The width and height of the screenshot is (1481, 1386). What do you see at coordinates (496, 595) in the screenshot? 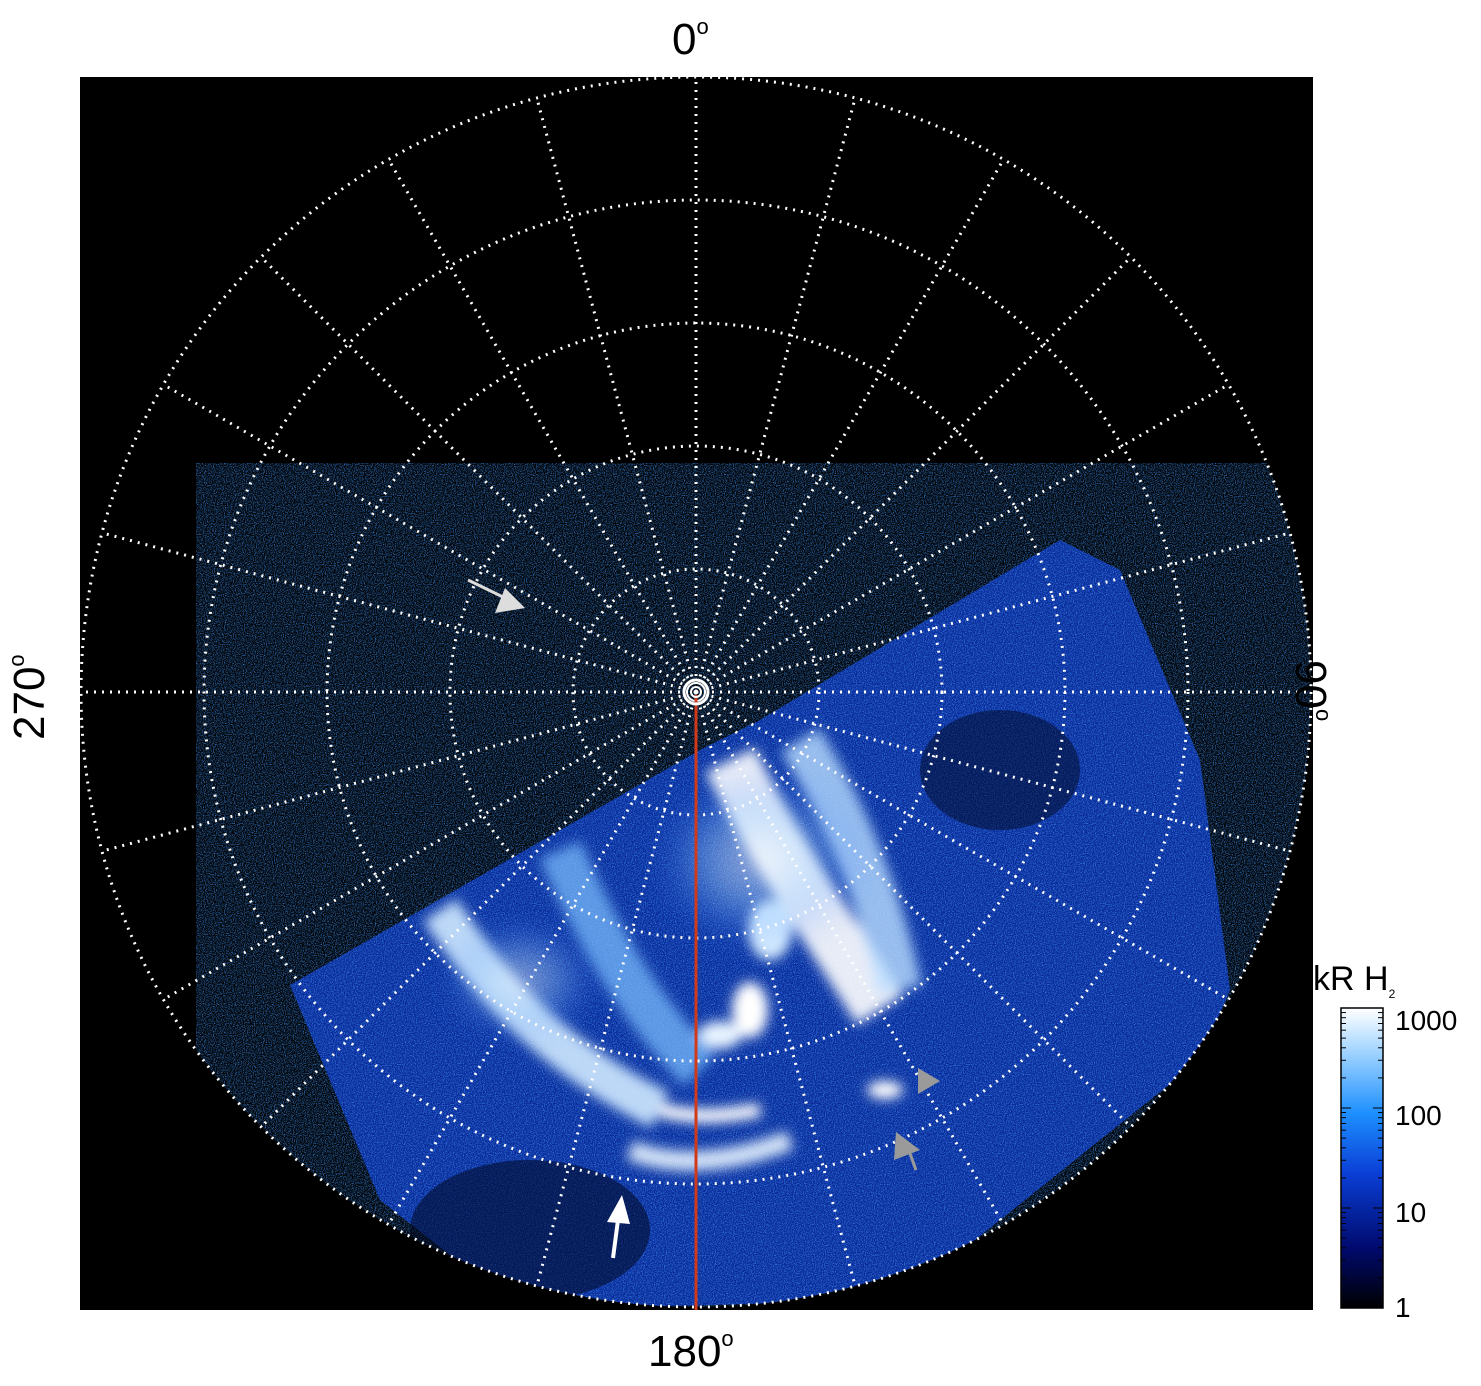
I see `arrow-grey-upper` at bounding box center [496, 595].